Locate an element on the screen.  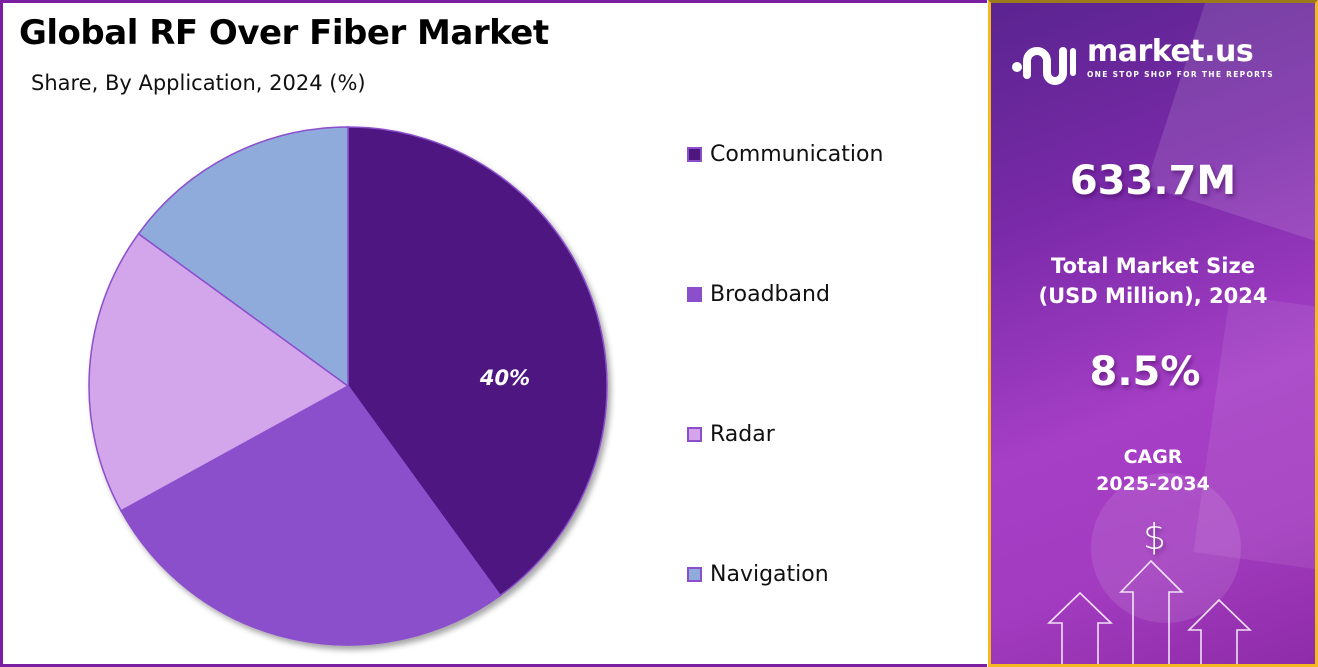
market-size-label-line1: Total Market Size is located at coordinates (1153, 266).